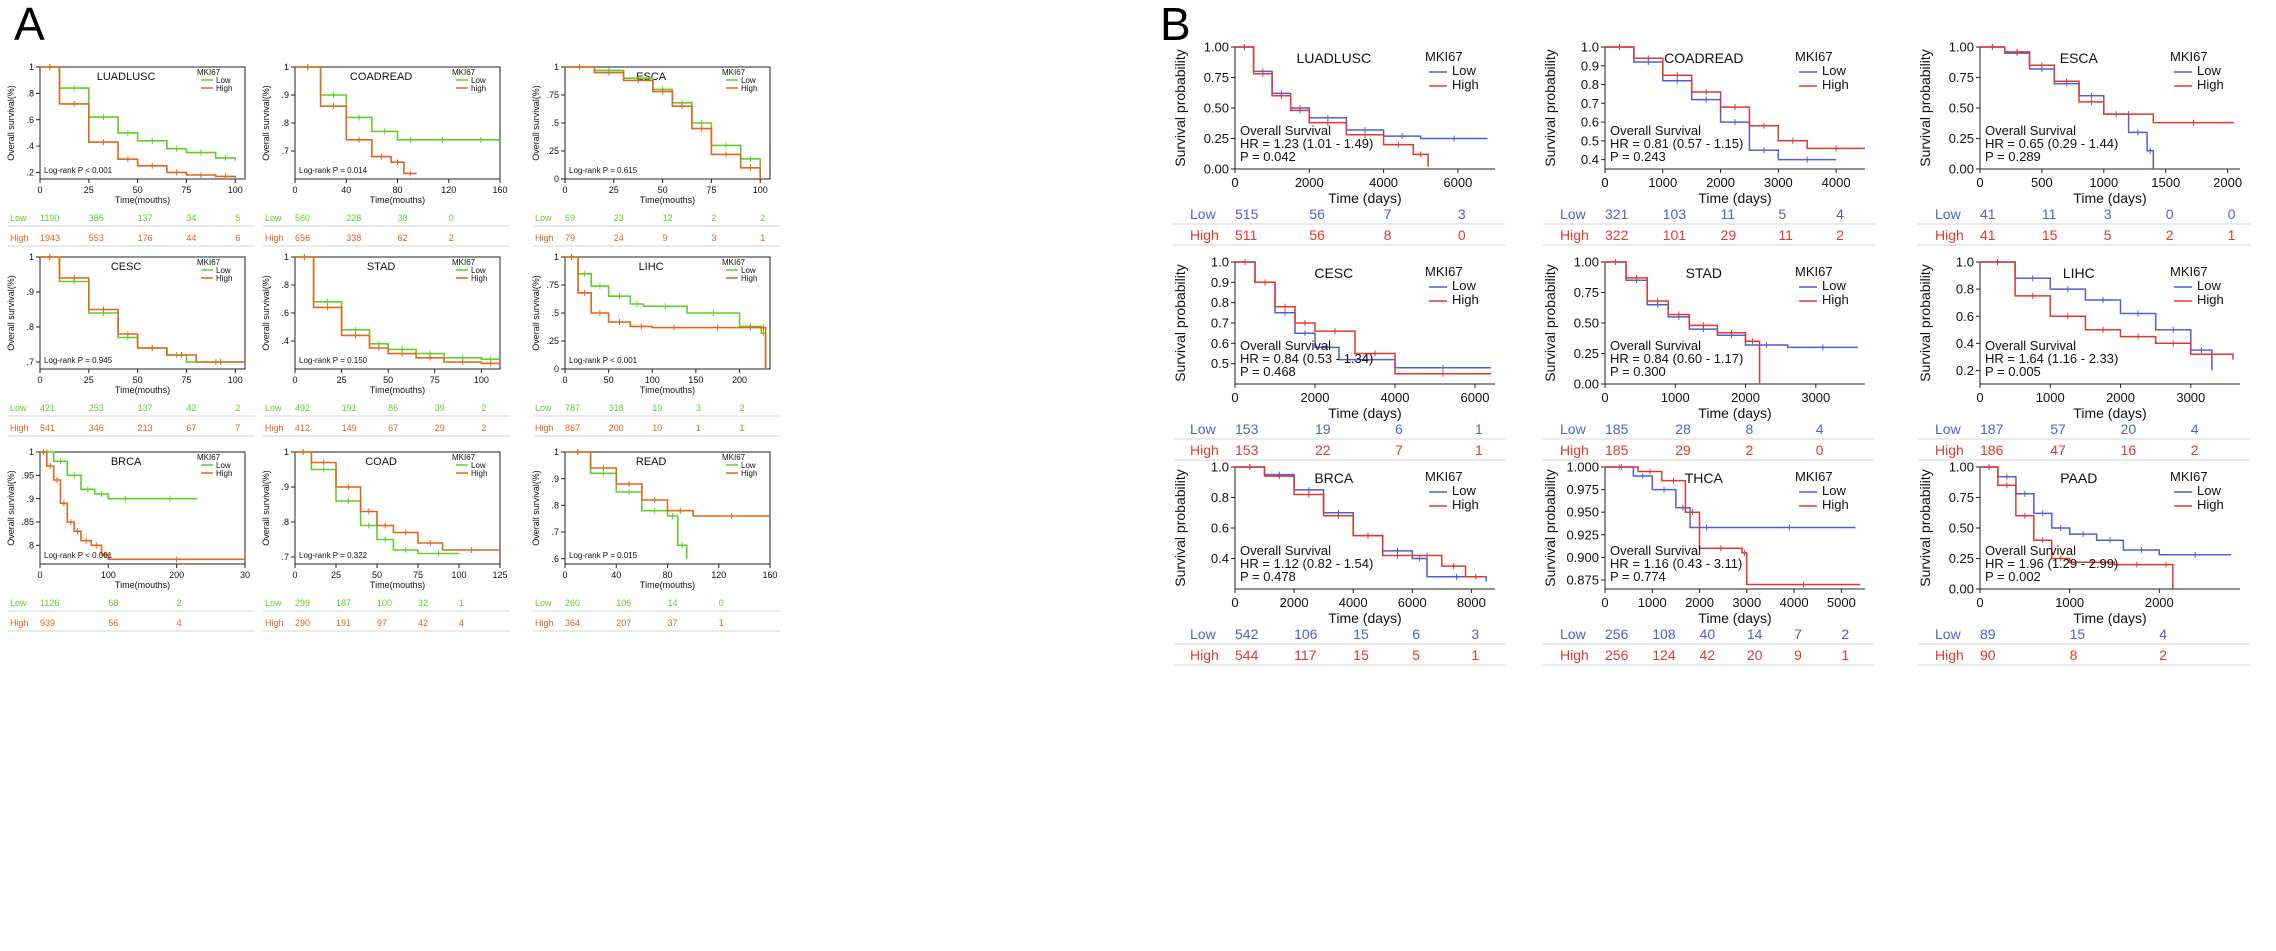  What do you see at coordinates (1268, 371) in the screenshot?
I see `hr-stats-line: P = 0.468` at bounding box center [1268, 371].